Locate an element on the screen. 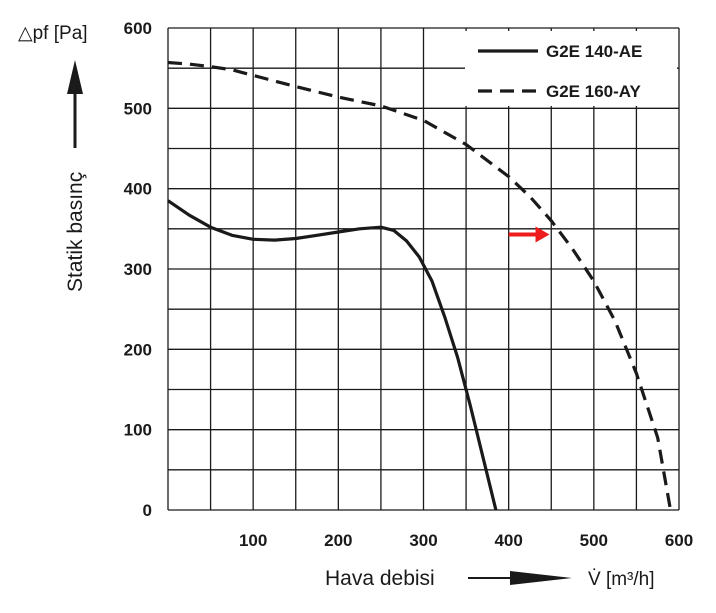 This screenshot has height=613, width=716. annotation-arrow-head is located at coordinates (542, 234).